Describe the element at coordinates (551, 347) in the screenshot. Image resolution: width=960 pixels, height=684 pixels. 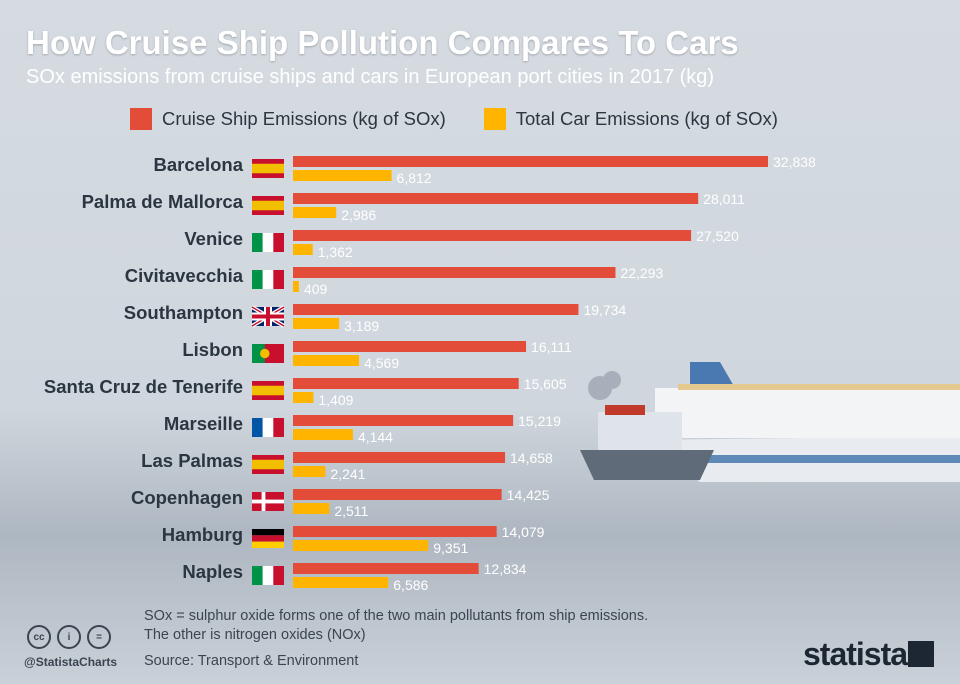
I see `data-label-cruise: 16,111` at that location.